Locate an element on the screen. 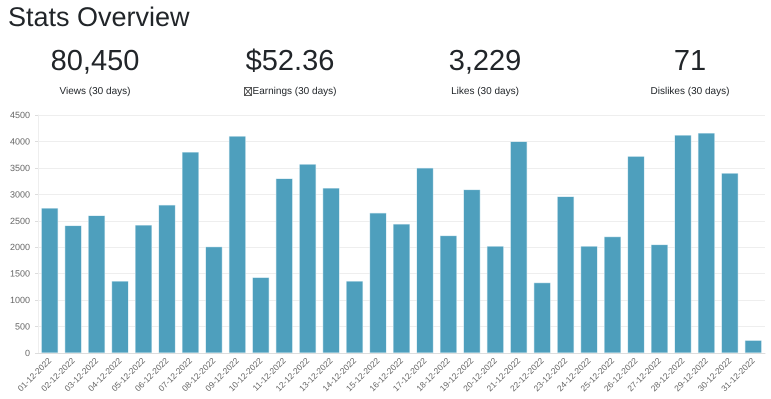 This screenshot has width=771, height=399. text: Views (30 days) is located at coordinates (95, 91).